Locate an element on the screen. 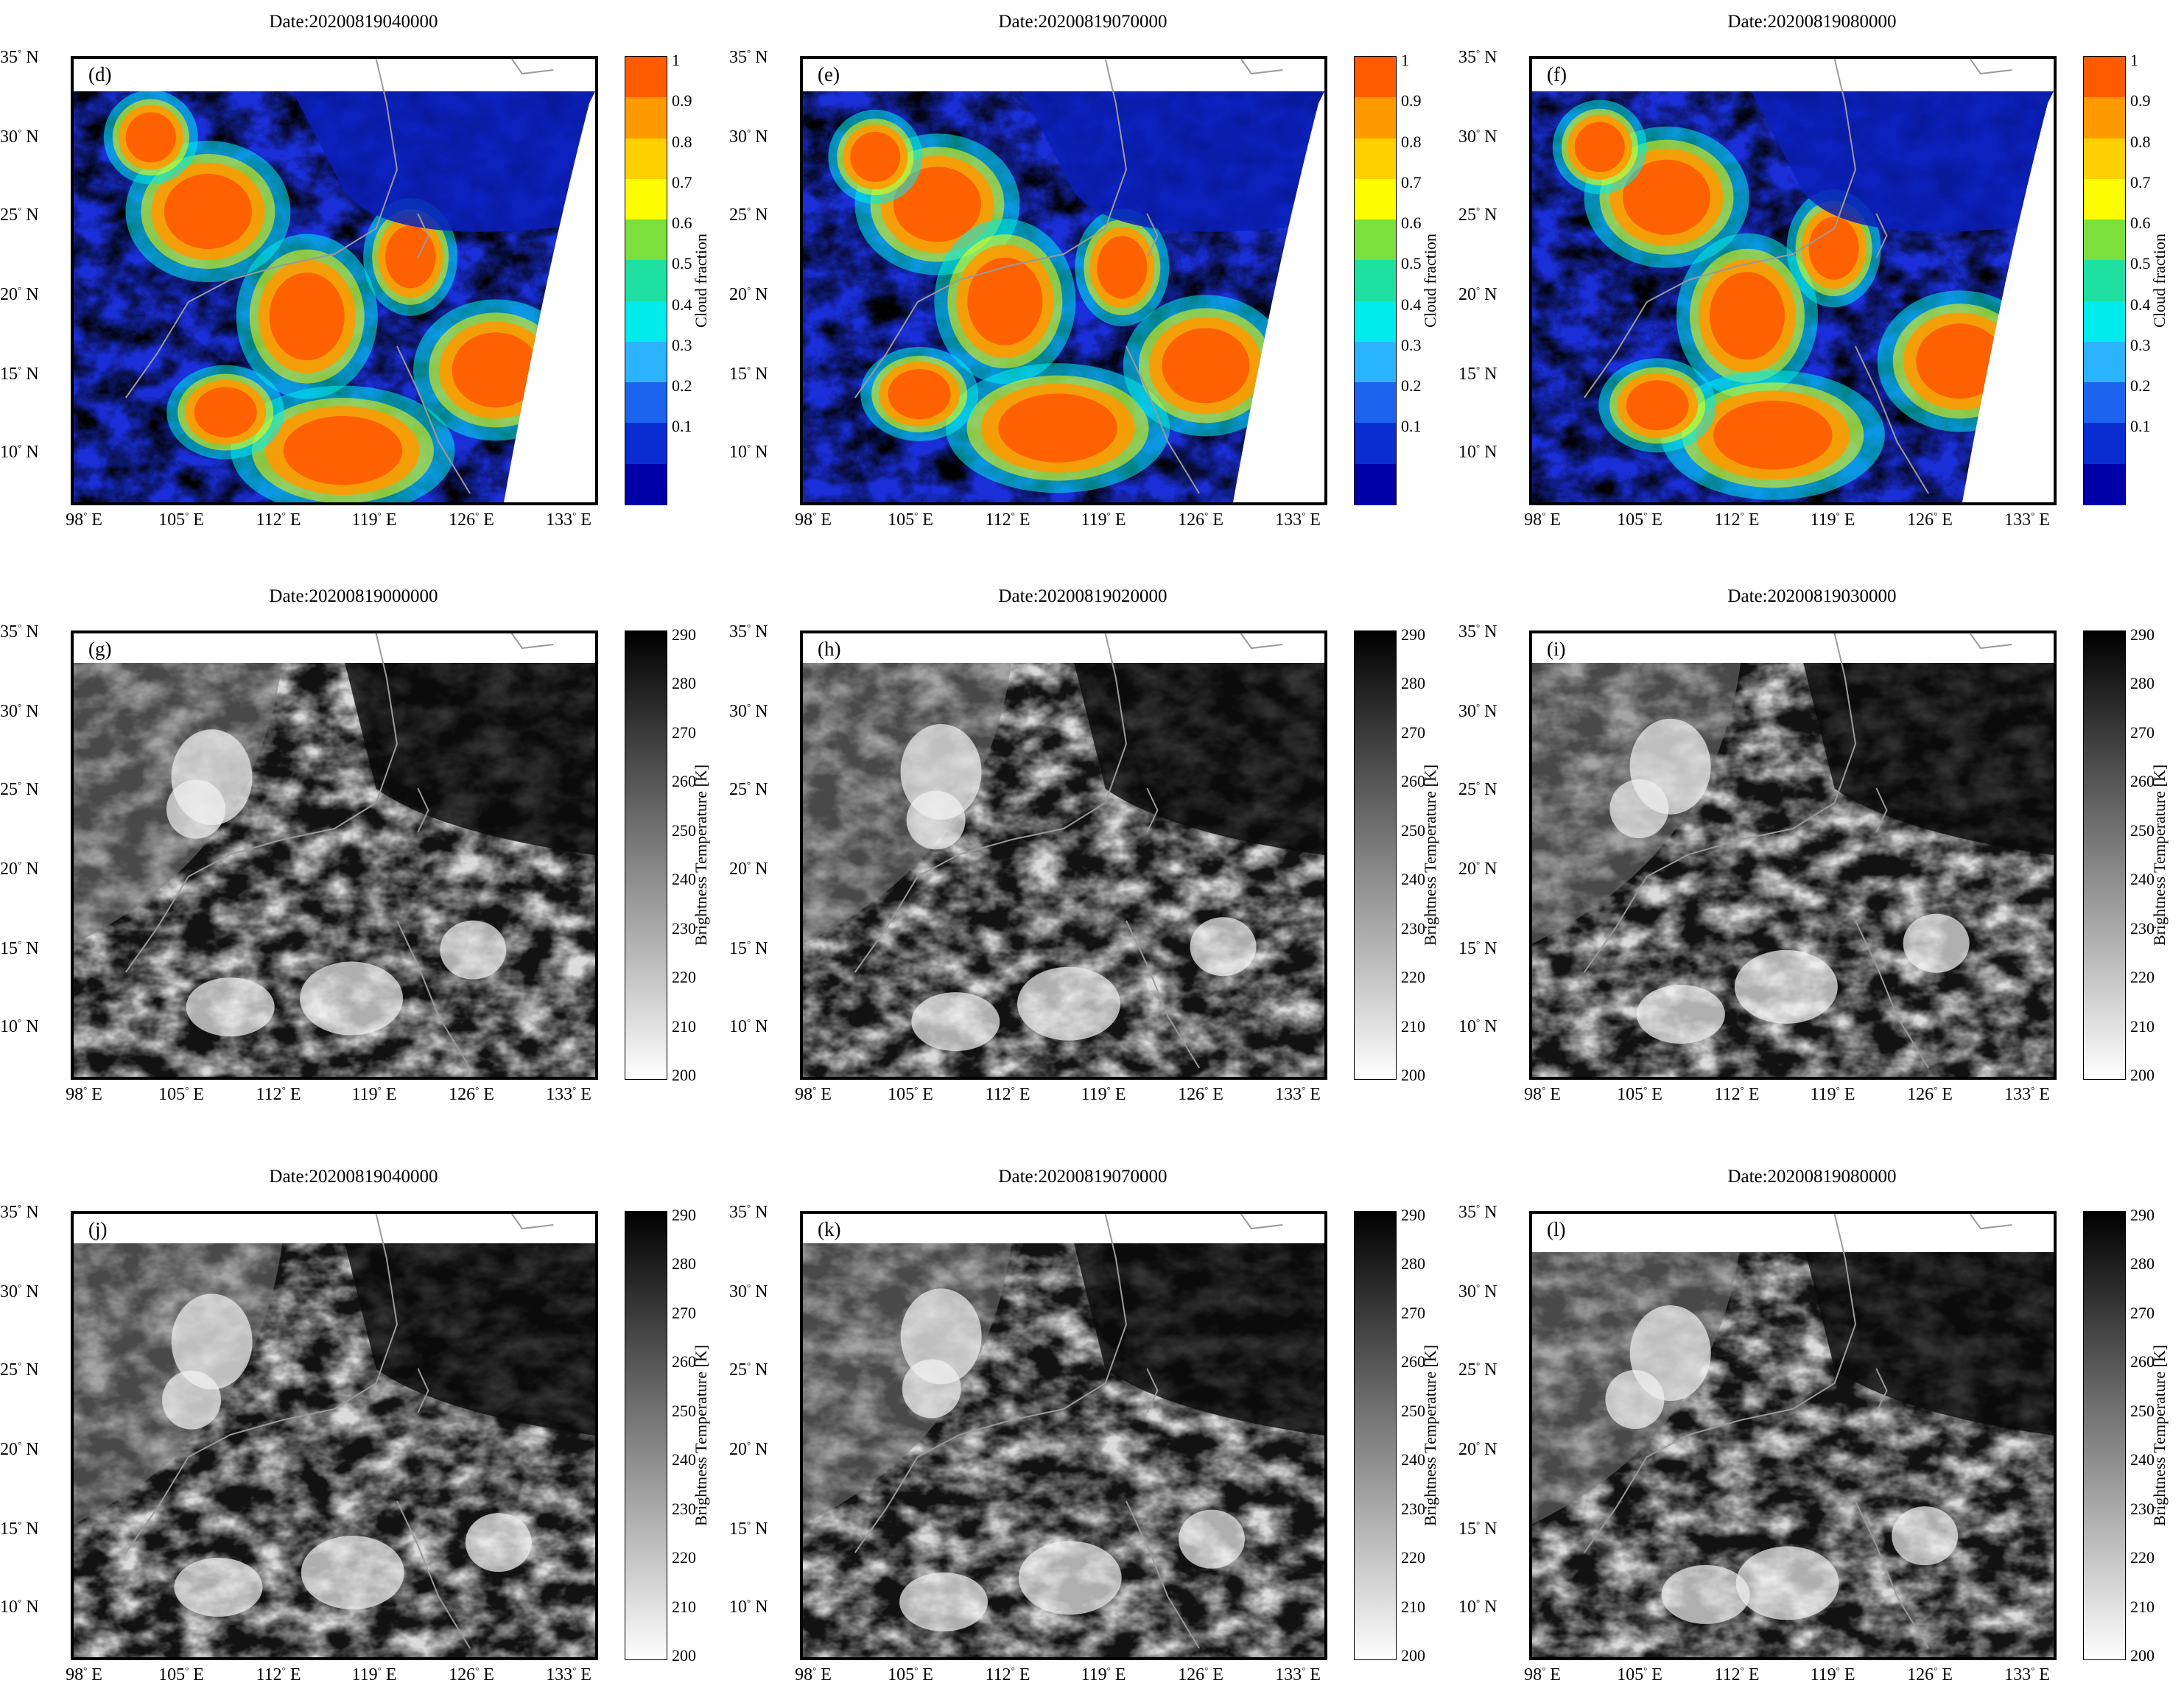  panel-date-title: Date:20200819030000 is located at coordinates (1812, 596).